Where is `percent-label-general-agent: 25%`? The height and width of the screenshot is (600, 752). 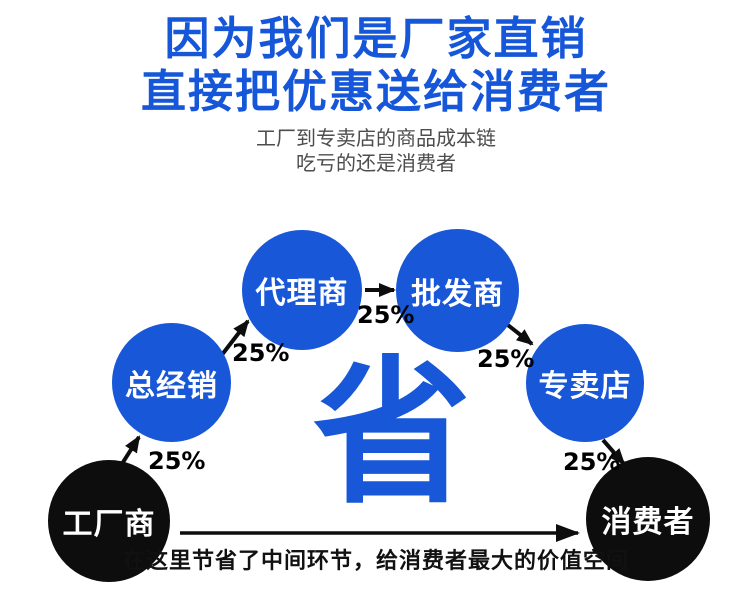
percent-label-general-agent: 25% is located at coordinates (261, 353).